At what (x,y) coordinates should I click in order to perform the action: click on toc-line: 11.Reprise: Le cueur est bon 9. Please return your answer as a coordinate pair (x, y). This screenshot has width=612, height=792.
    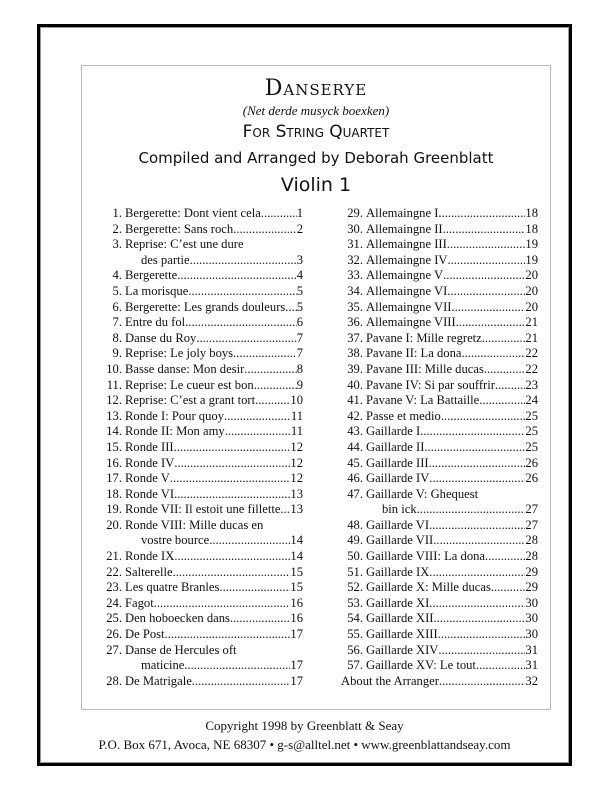
    Looking at the image, I should click on (201, 386).